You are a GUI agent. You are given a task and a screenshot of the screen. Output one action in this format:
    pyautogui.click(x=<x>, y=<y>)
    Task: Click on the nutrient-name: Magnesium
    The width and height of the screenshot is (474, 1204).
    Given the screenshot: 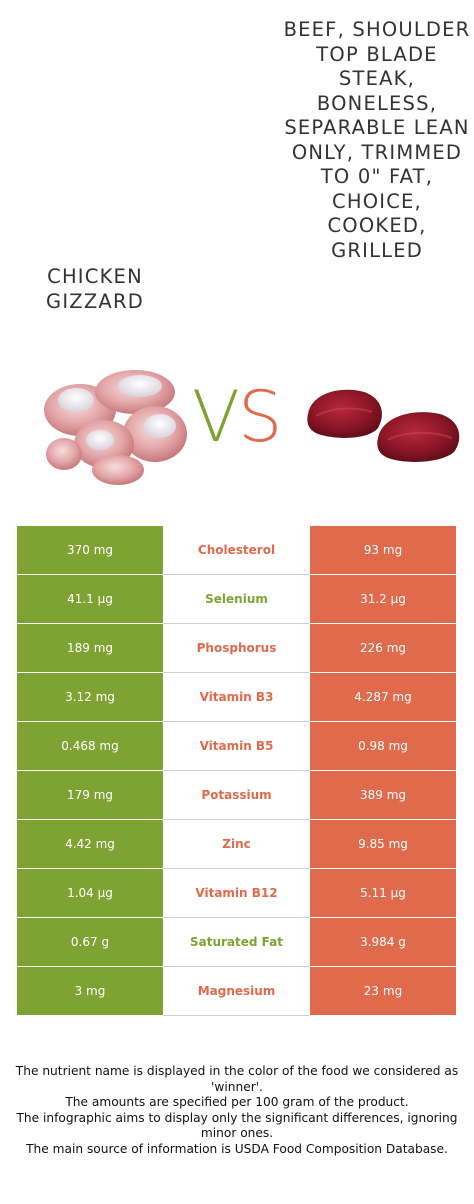 What is the action you would take?
    pyautogui.click(x=236, y=991)
    